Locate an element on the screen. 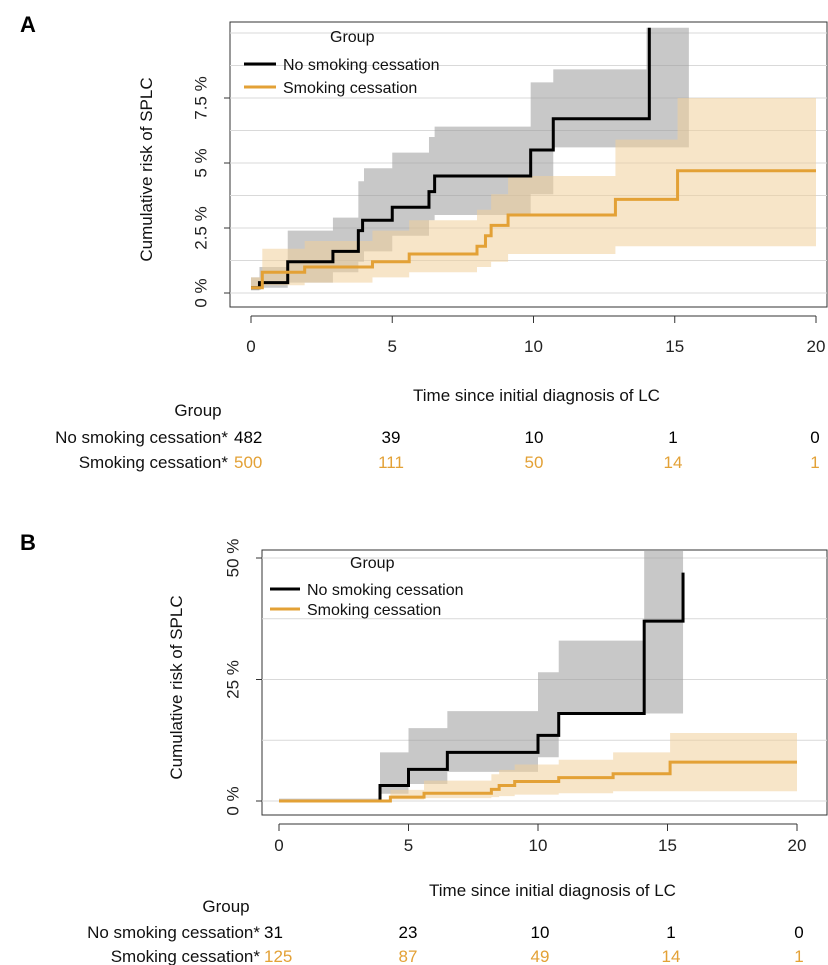 This screenshot has width=828, height=965. y-tick-label: 5 % is located at coordinates (200, 162).